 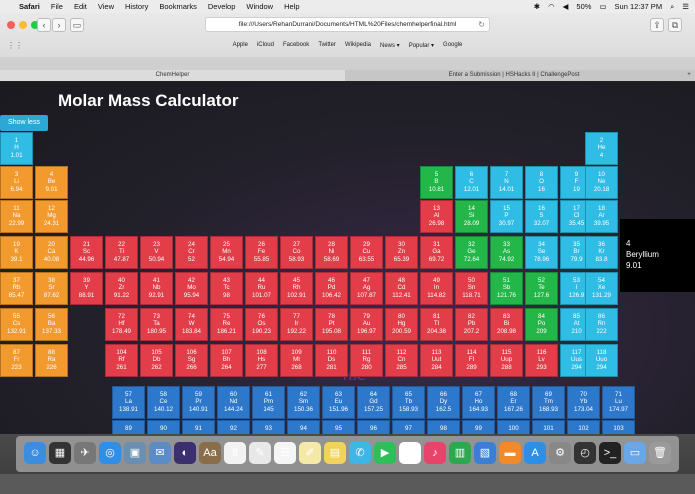 I want to click on element-cell: 54 Xe 131.29, so click(x=601, y=288).